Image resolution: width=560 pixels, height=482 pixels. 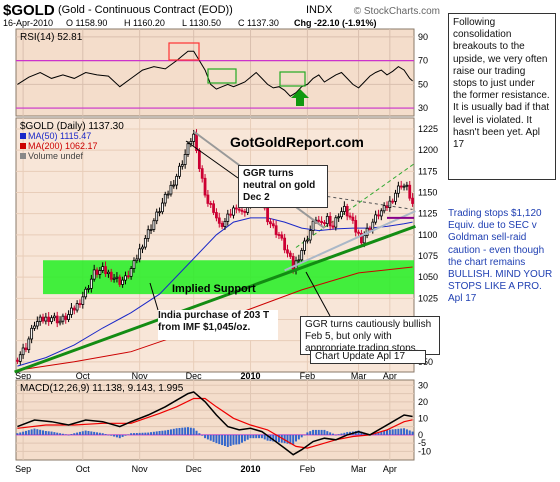 What do you see at coordinates (390, 469) in the screenshot?
I see `macd-x-tick-label: Apr` at bounding box center [390, 469].